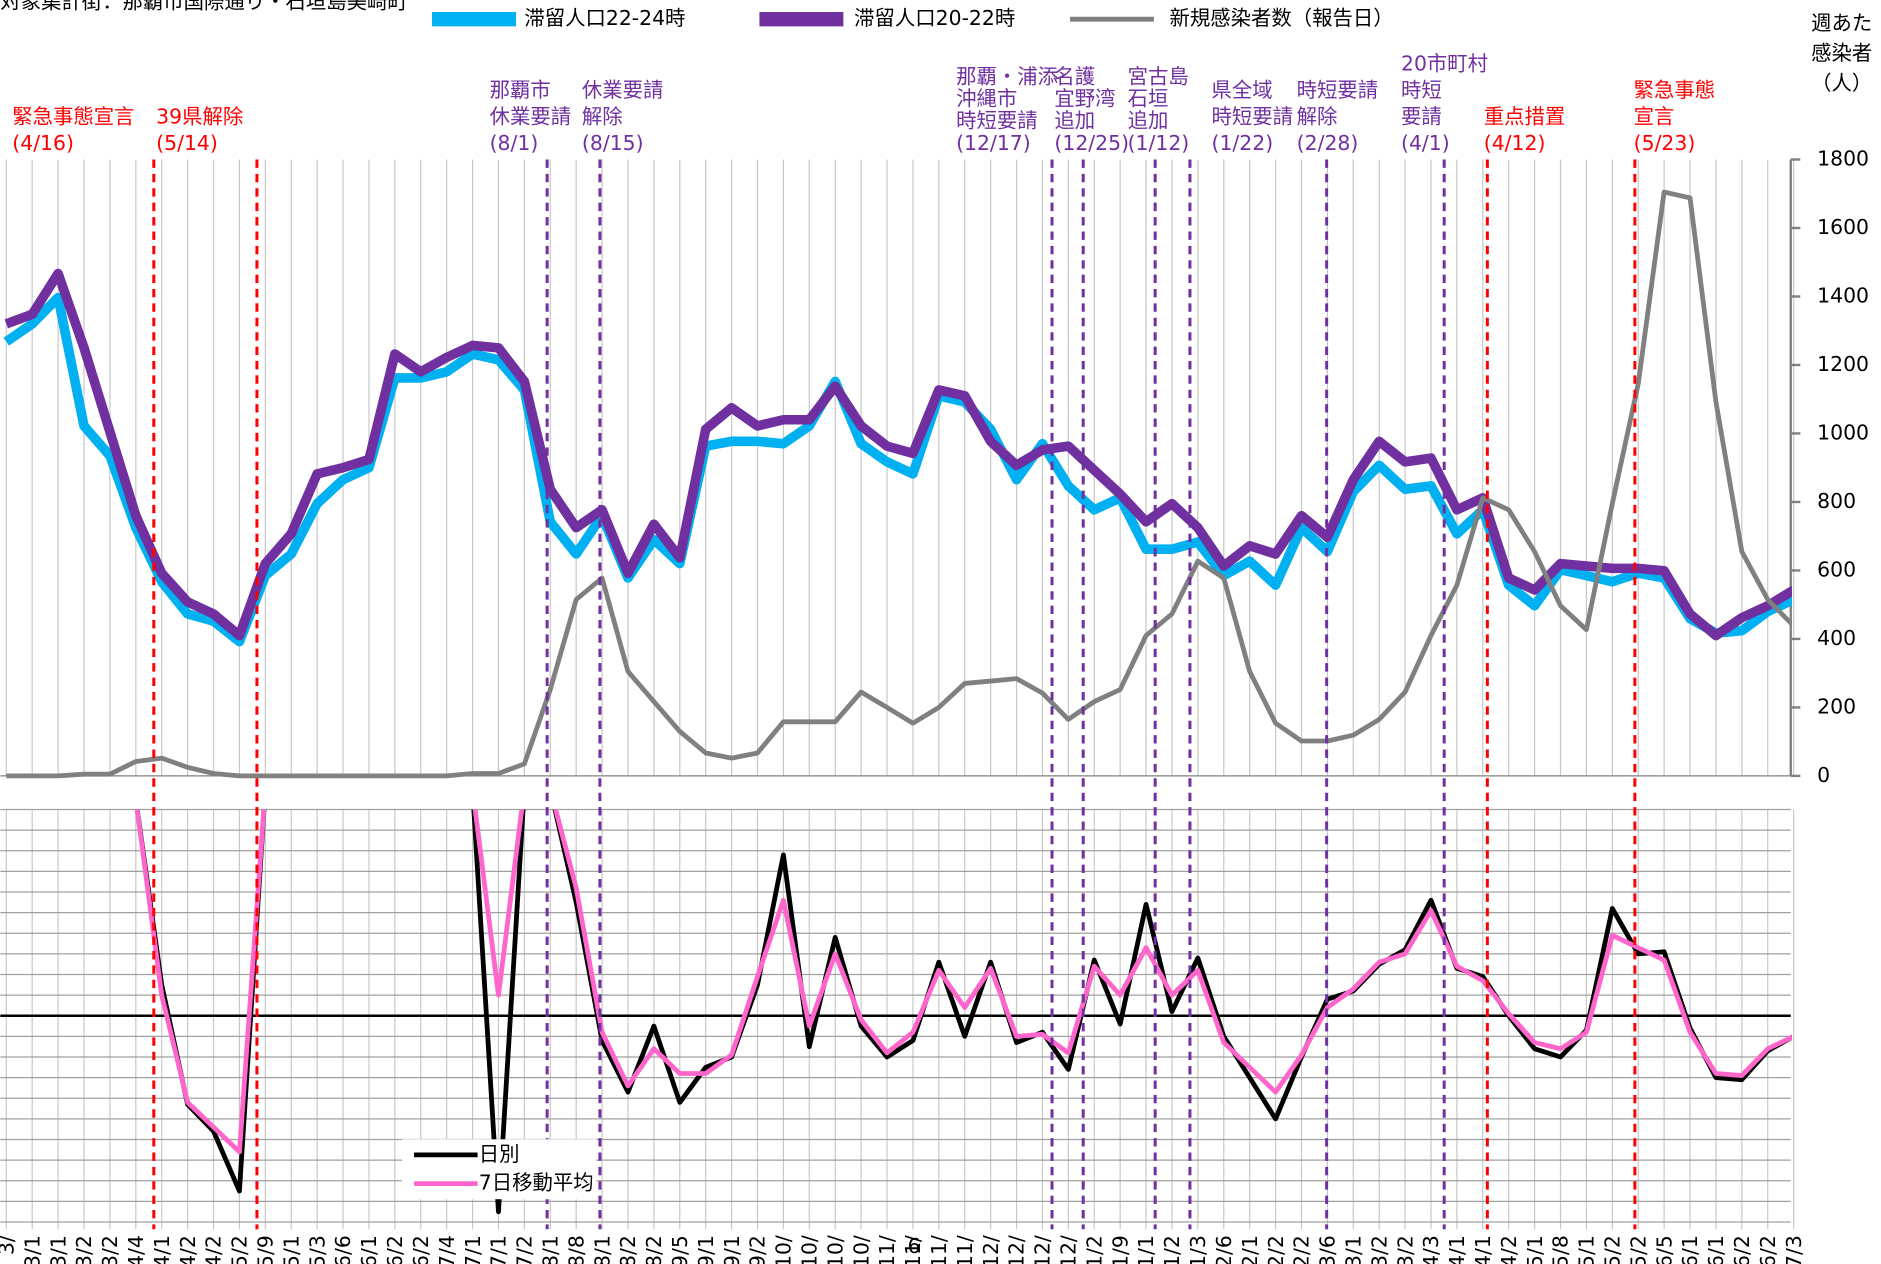  I want to click on y-axis-title: 感染者, so click(1841, 53).